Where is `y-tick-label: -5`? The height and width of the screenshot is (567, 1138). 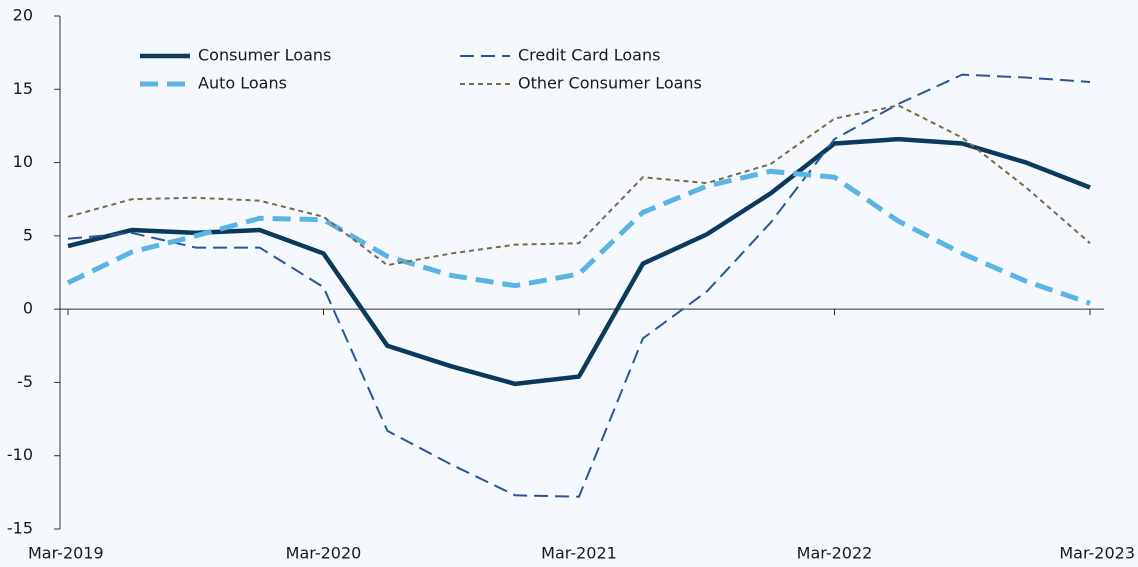 y-tick-label: -5 is located at coordinates (25, 381).